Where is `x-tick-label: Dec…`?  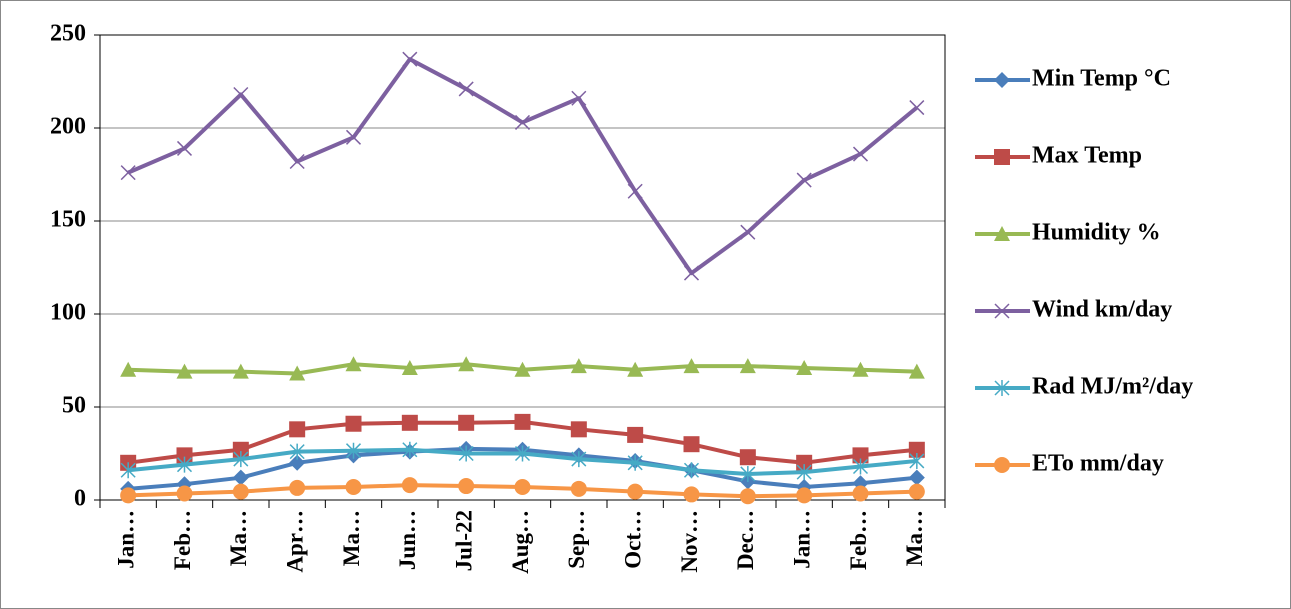
x-tick-label: Dec… is located at coordinates (745, 540).